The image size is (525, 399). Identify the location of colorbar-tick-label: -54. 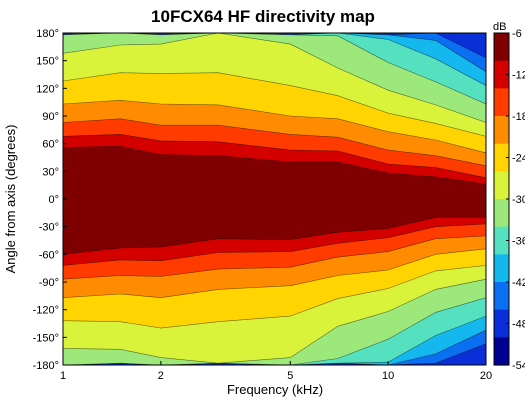
(518, 366).